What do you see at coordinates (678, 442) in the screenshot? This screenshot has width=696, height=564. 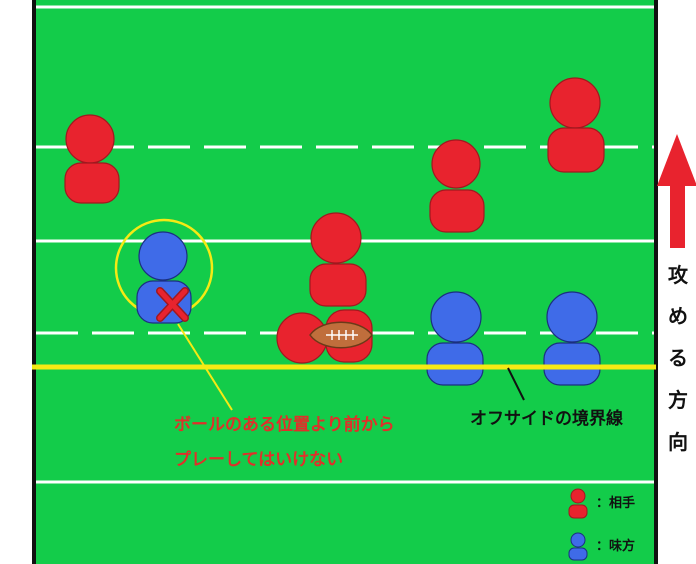 I see `direction-char: 向` at bounding box center [678, 442].